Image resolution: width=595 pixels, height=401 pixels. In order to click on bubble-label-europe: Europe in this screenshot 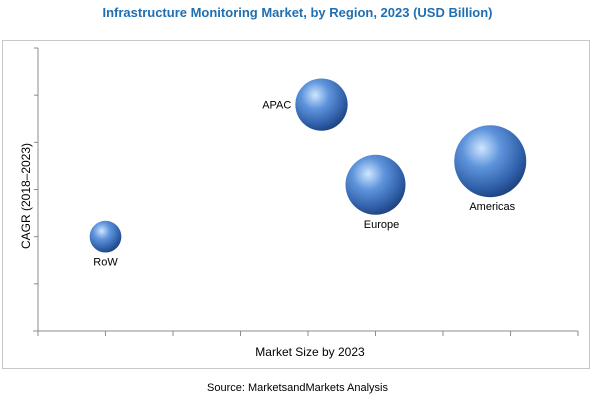, I will do `click(381, 225)`.